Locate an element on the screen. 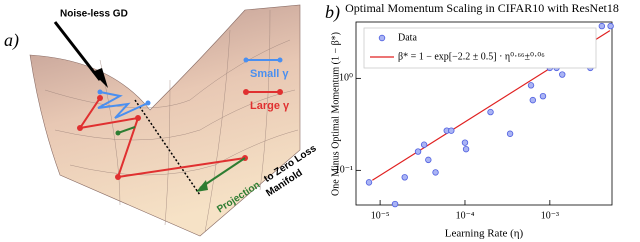 The height and width of the screenshot is (242, 640). panel-label: a) is located at coordinates (11, 40).